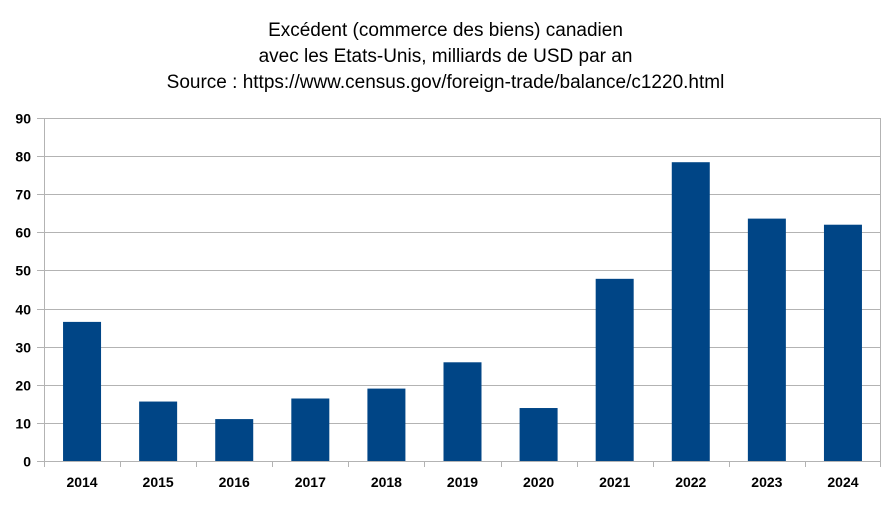 The width and height of the screenshot is (891, 506). I want to click on y-tick-label-30: 30, so click(23, 348).